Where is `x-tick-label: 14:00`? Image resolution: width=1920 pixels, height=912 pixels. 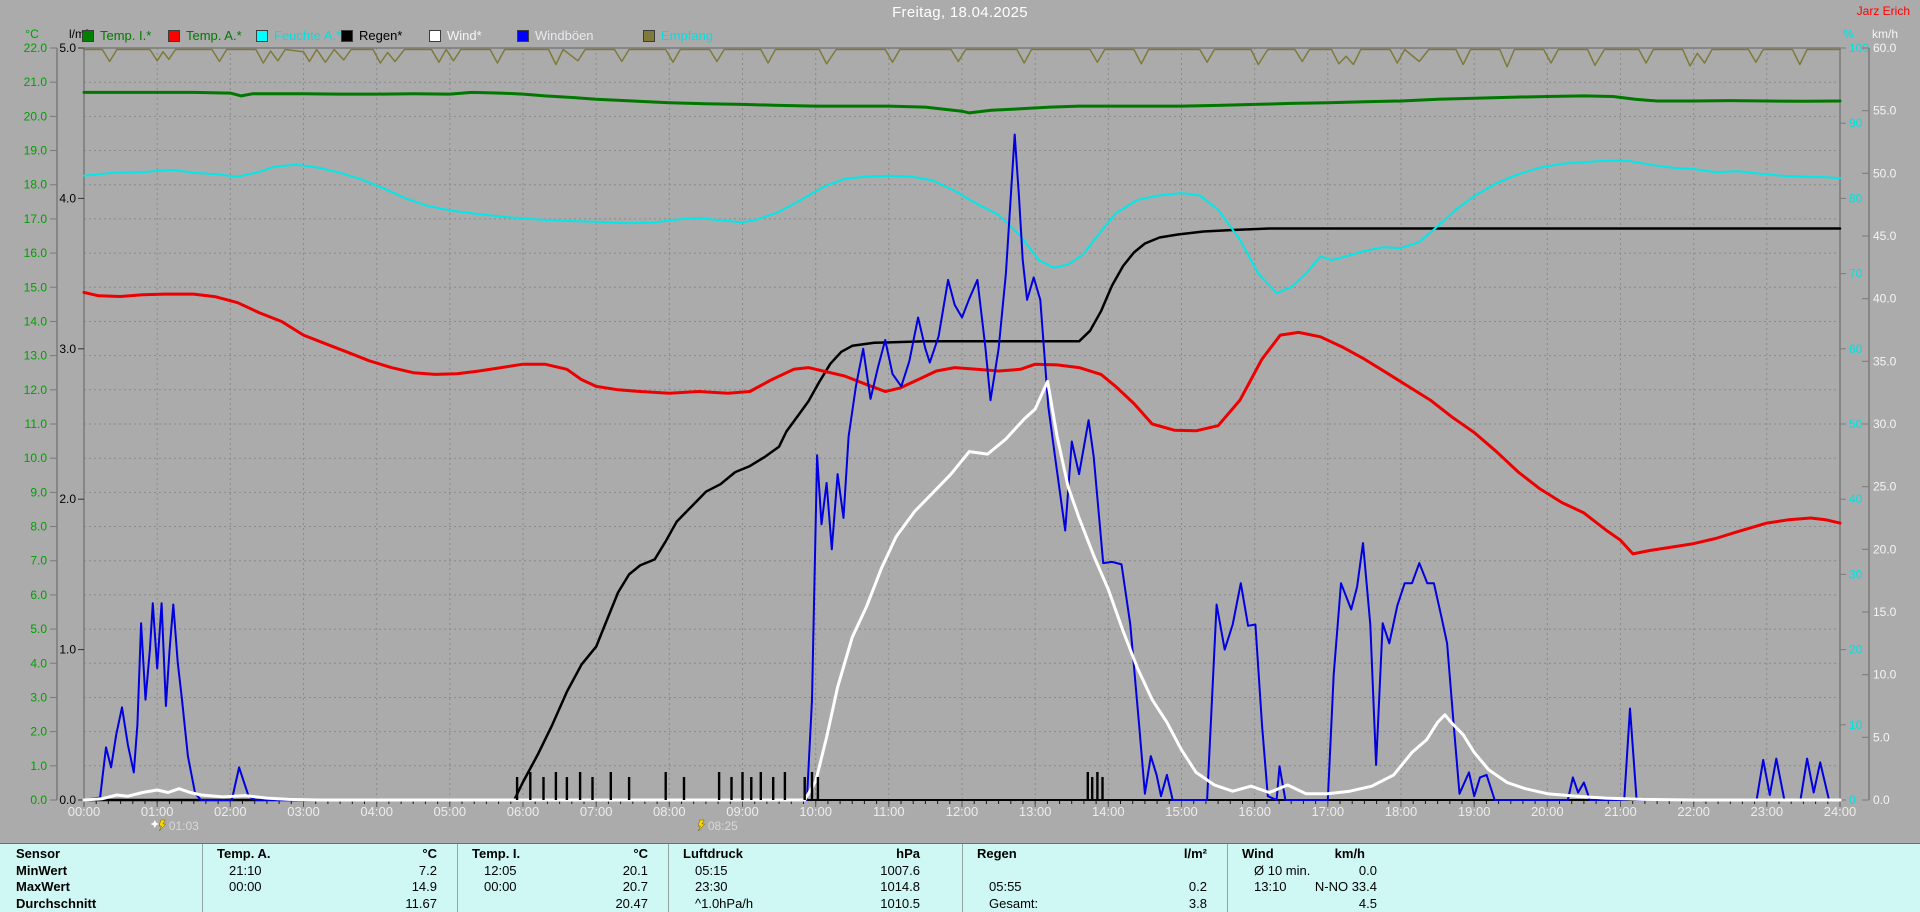
x-tick-label: 14:00 is located at coordinates (1108, 811).